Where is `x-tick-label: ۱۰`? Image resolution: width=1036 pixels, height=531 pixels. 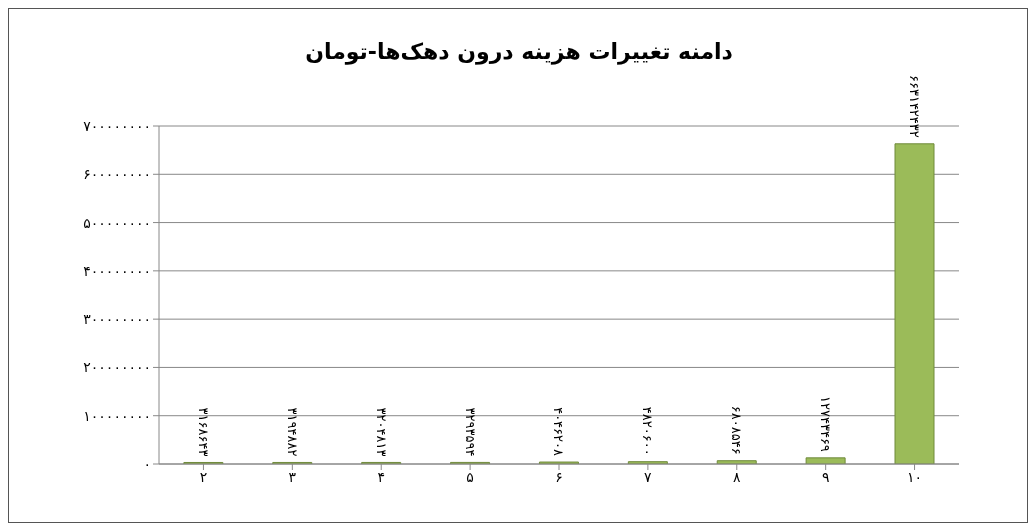 x-tick-label: ۱۰ is located at coordinates (915, 476).